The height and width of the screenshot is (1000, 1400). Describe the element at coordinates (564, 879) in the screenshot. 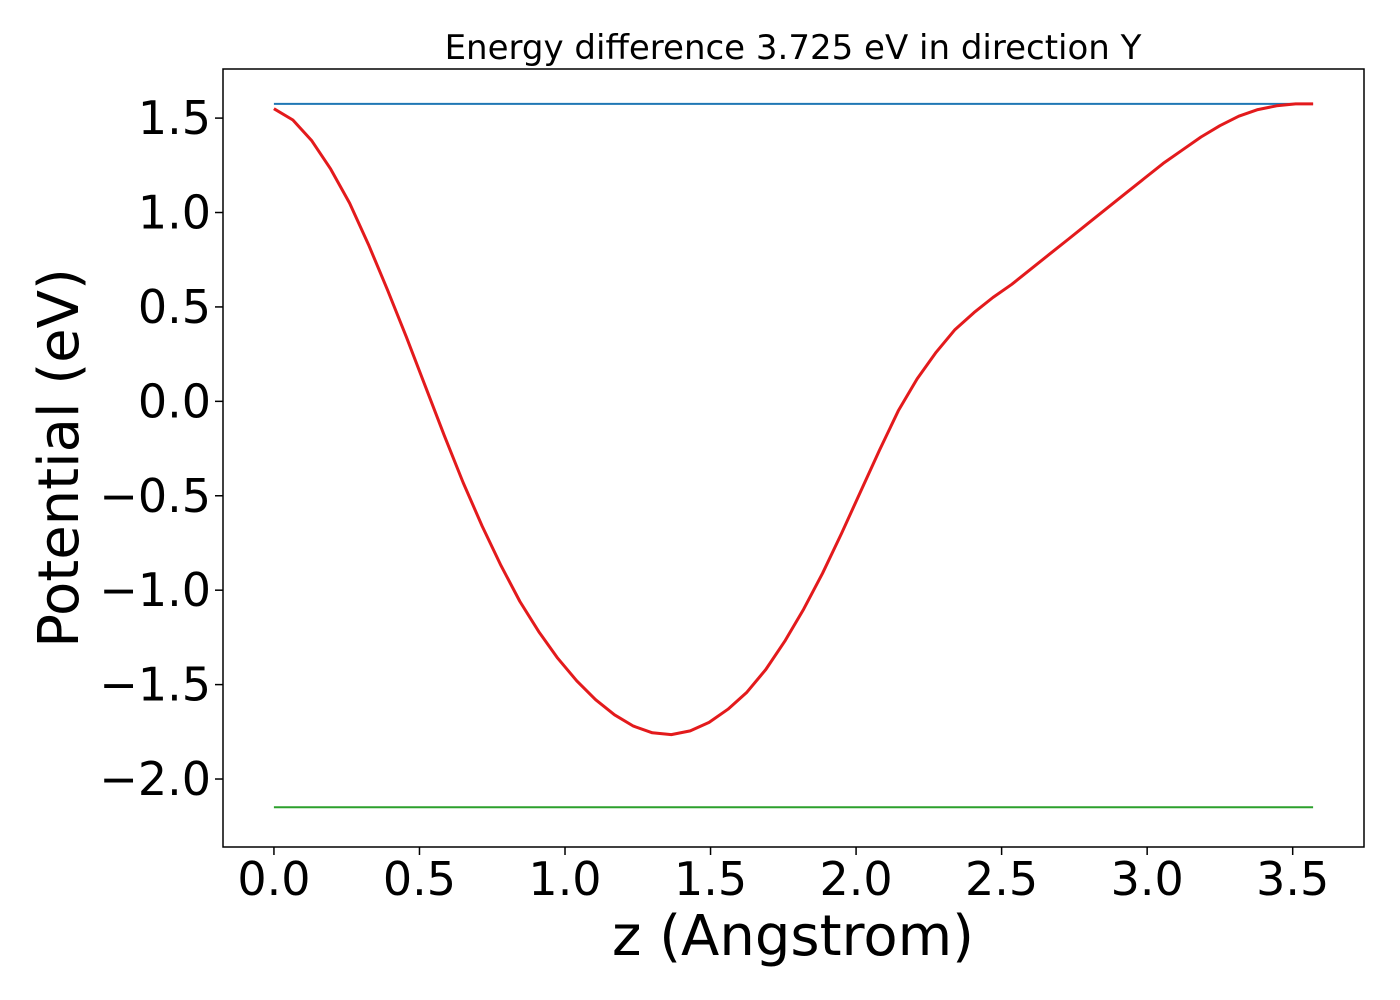

I see `x-tick-label: 1.0` at that location.